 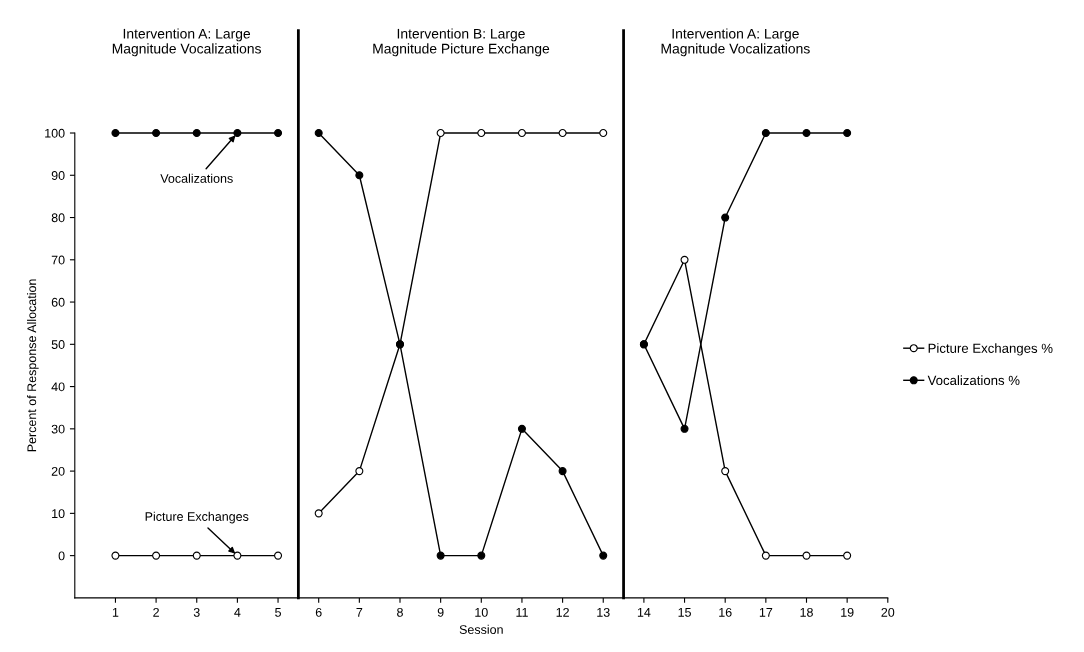 What do you see at coordinates (318, 612) in the screenshot?
I see `x-tick-label: 6` at bounding box center [318, 612].